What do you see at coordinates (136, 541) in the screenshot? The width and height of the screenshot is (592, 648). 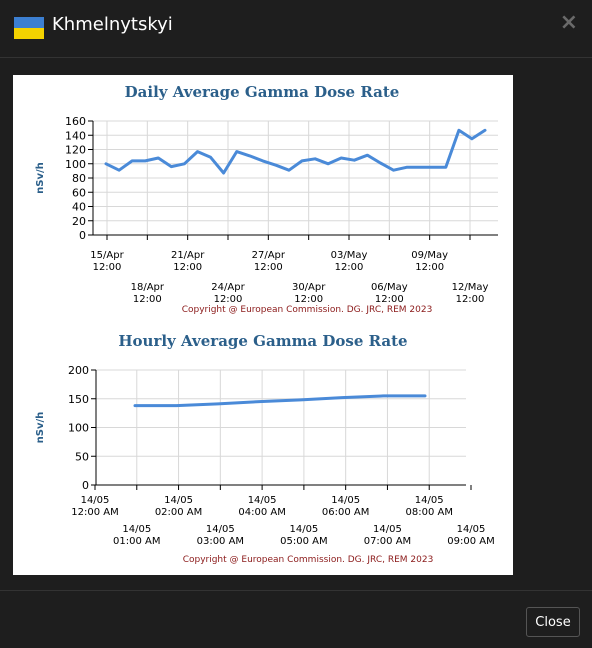 I see `x-tick-label-time: 01:00 AM` at bounding box center [136, 541].